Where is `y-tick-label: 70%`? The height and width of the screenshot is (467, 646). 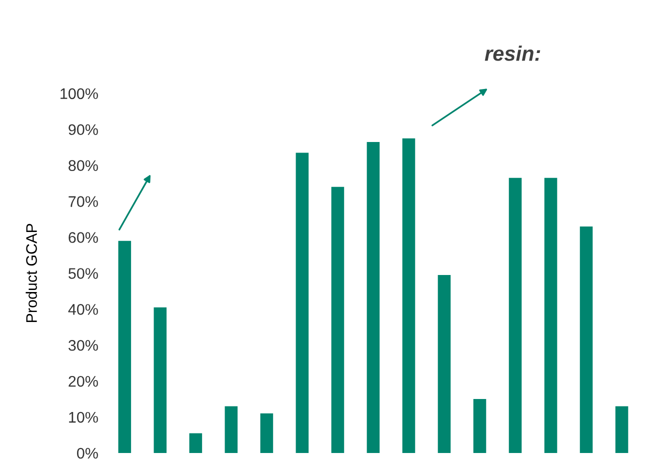 y-tick-label: 70% is located at coordinates (83, 201).